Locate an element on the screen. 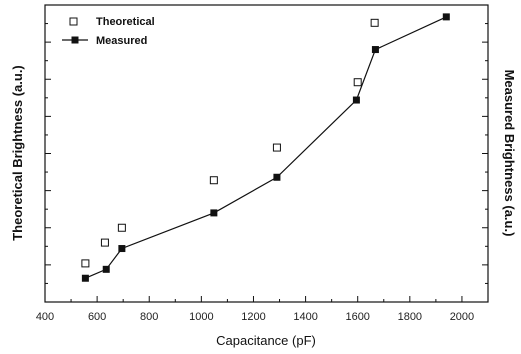 This screenshot has width=521, height=354. x-tick-label-1200: 1200 is located at coordinates (253, 317).